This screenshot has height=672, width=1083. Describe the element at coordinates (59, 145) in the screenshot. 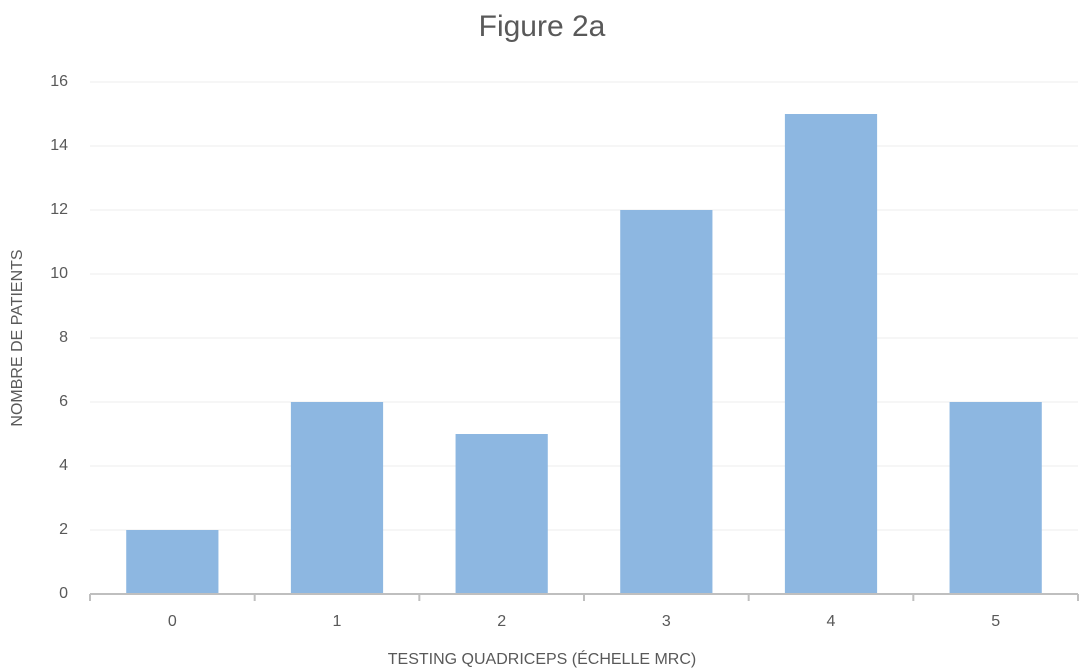

I see `y-tick-label: 14` at that location.